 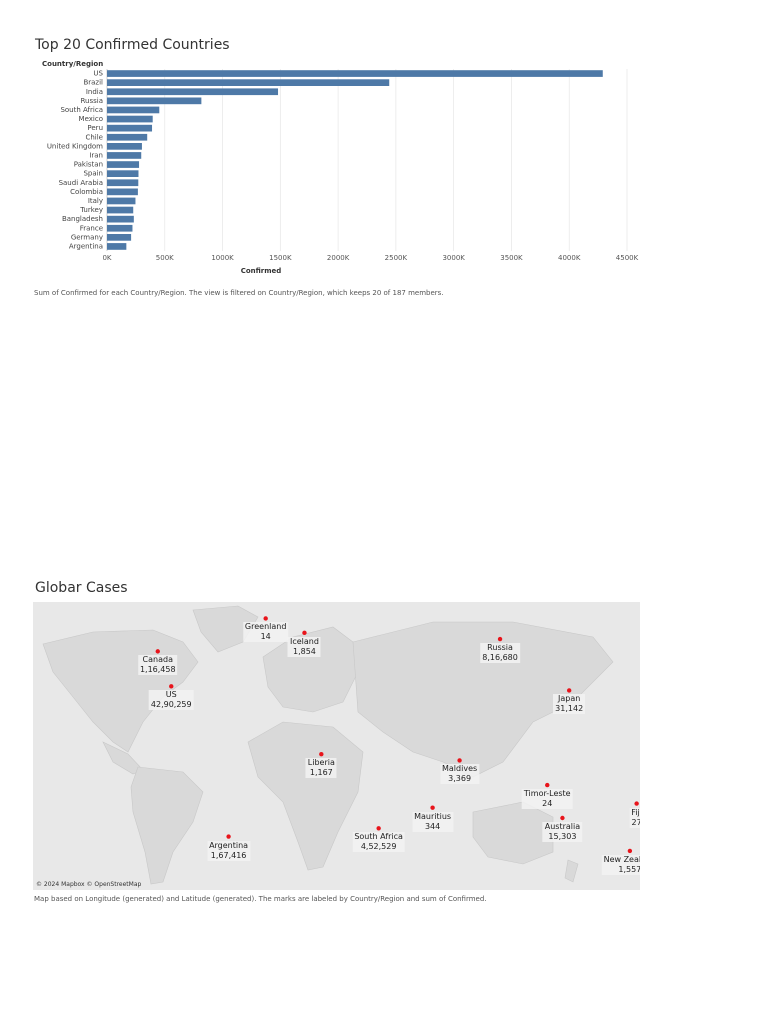 I want to click on x-tick-label: 4000K, so click(x=569, y=258).